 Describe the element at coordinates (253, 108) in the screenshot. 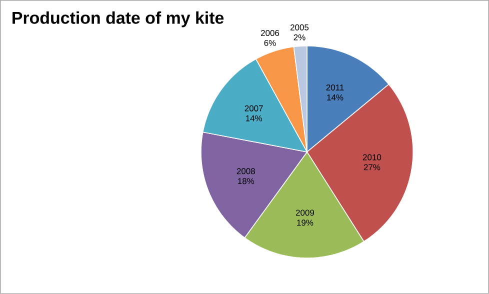

I see `slice-label: 2007` at that location.